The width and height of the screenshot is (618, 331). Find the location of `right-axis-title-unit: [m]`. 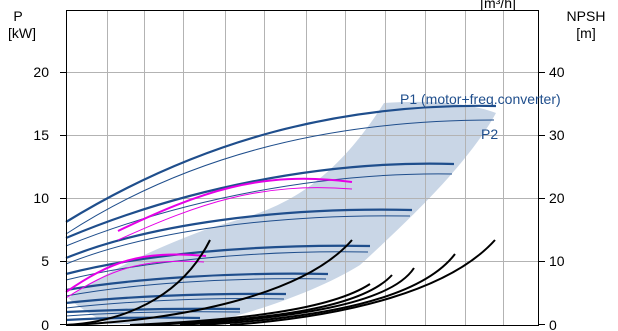

right-axis-title-unit: [m] is located at coordinates (585, 33).